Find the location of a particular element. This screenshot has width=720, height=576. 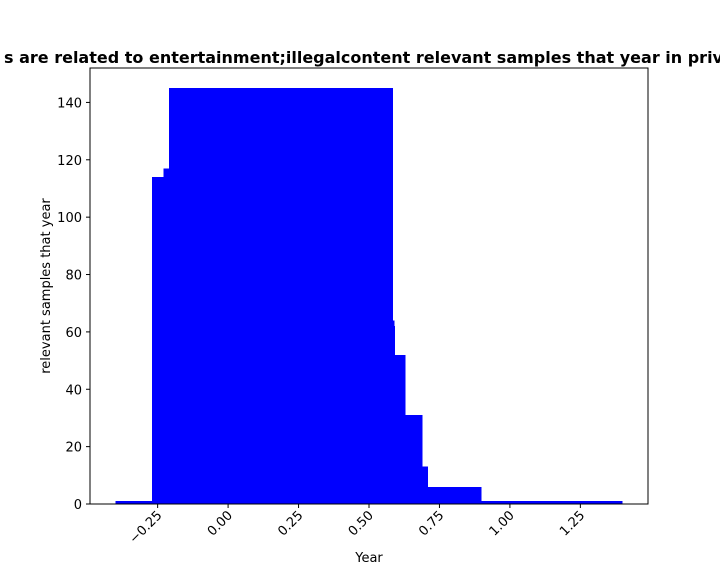

x-tick-label: 0.50 is located at coordinates (361, 523).